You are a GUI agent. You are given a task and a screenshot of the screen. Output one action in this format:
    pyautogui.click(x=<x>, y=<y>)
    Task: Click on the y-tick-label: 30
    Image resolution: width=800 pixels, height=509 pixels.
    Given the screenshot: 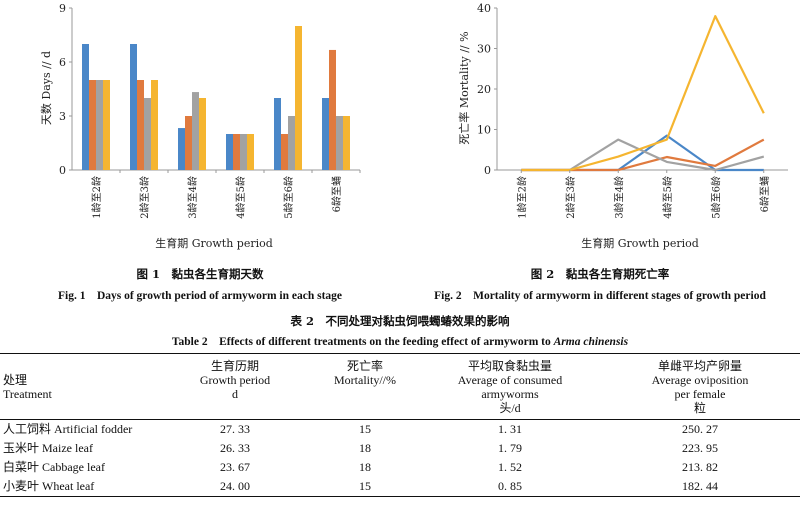 What is the action you would take?
    pyautogui.click(x=484, y=49)
    